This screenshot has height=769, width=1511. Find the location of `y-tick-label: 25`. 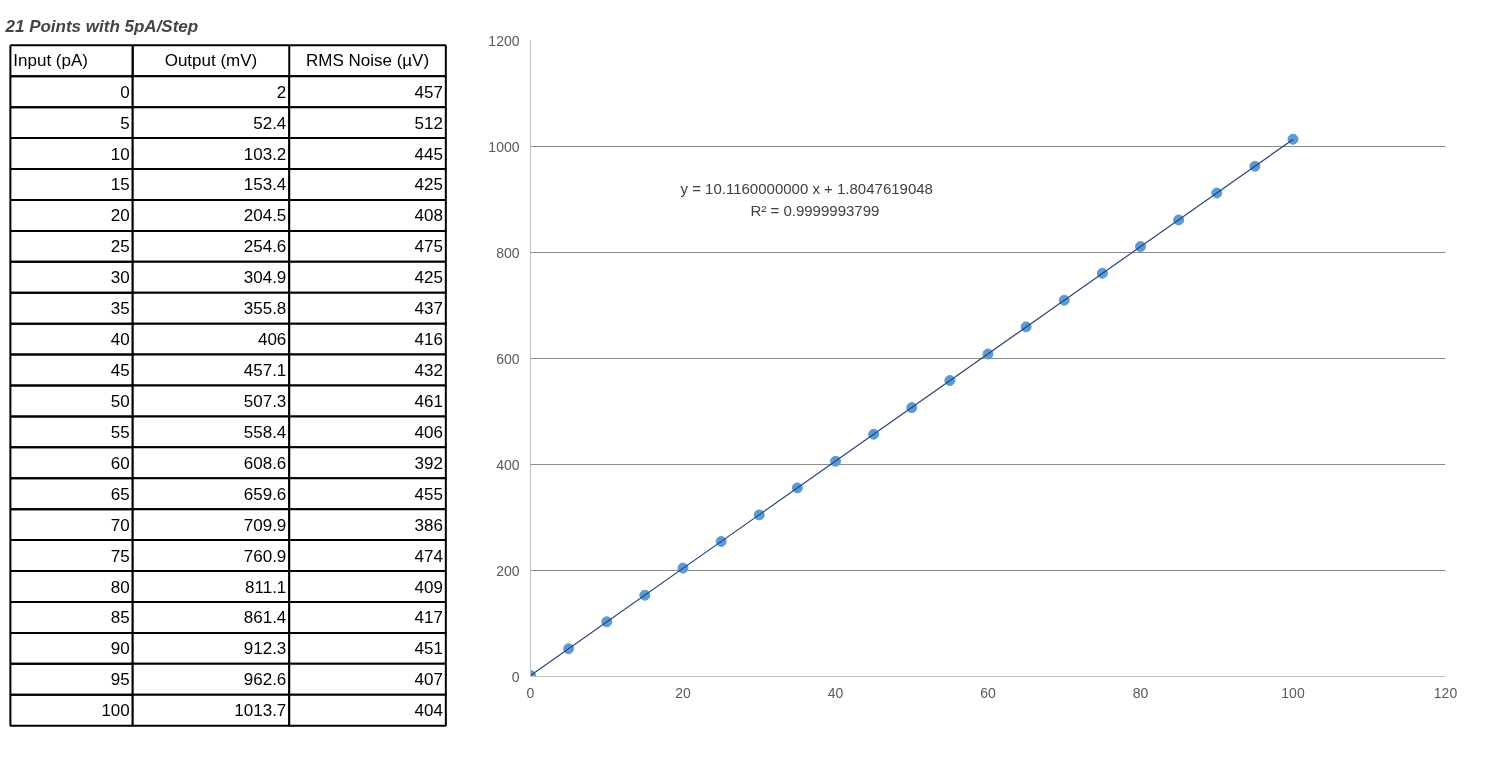

y-tick-label: 25 is located at coordinates (120, 247).